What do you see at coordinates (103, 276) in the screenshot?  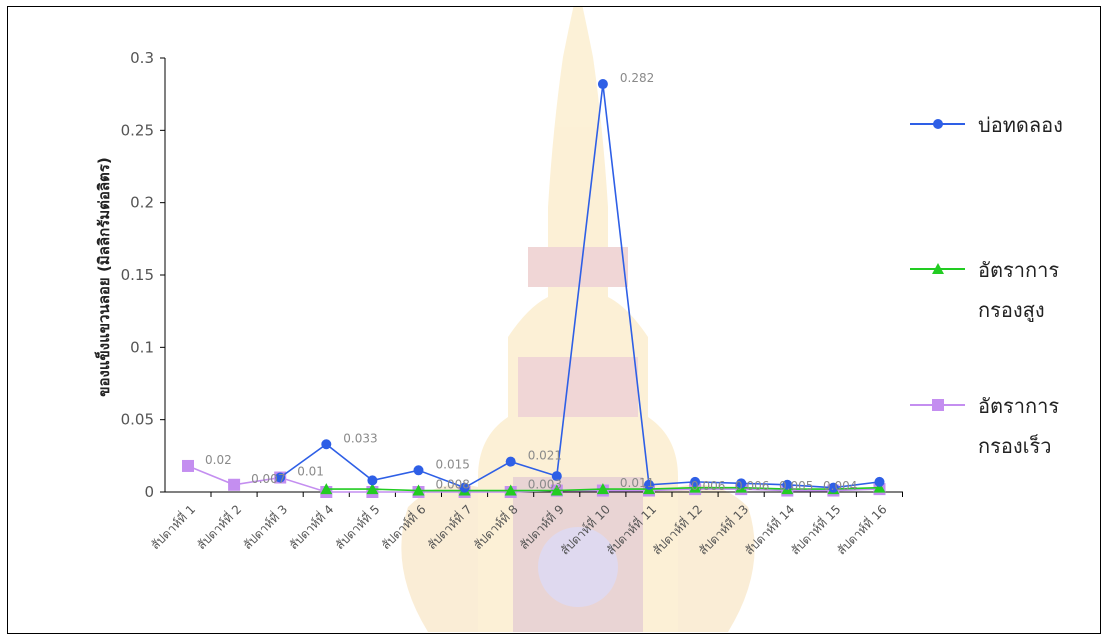 I see `y-axis-label: ของแข็งแขวนลอย (มิลลิกรัมต่อลิตร)` at bounding box center [103, 276].